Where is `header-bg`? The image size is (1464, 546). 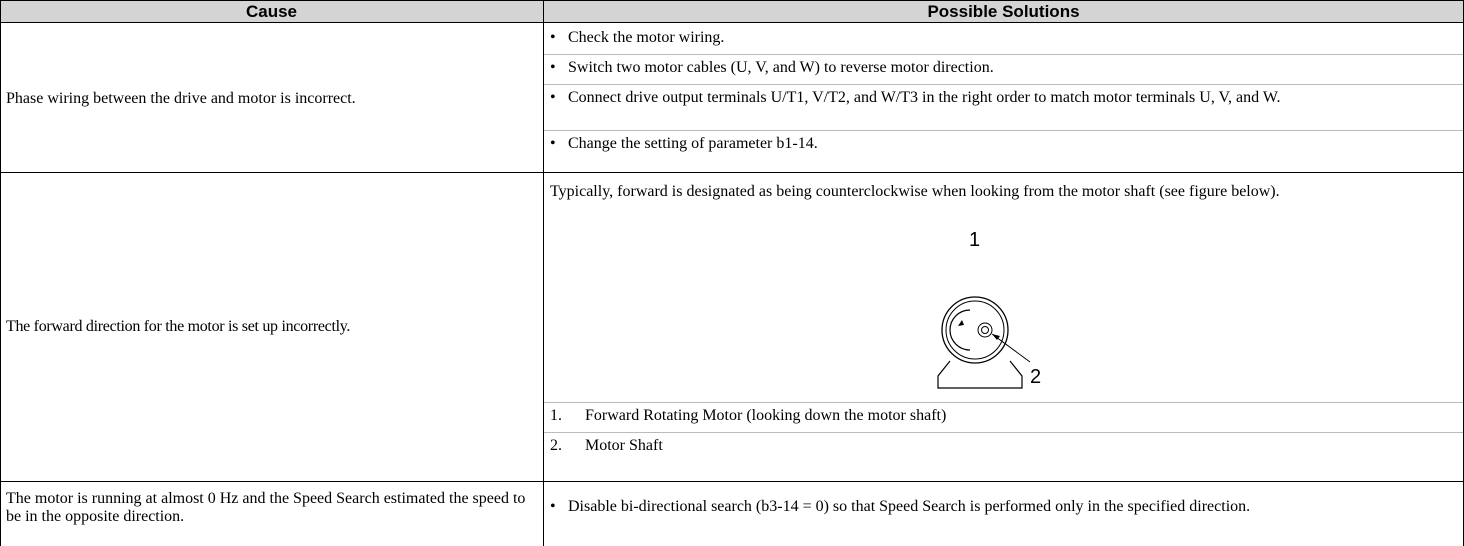 header-bg is located at coordinates (732, 11).